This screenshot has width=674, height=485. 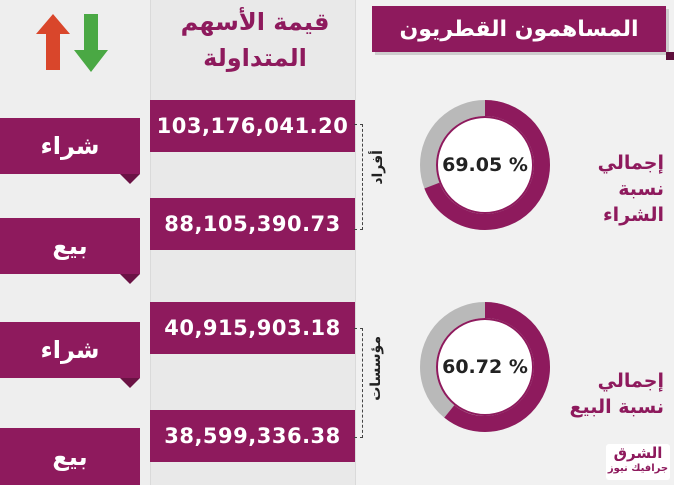 I want to click on sell-ratio-ring: 60.72 %, so click(x=485, y=367).